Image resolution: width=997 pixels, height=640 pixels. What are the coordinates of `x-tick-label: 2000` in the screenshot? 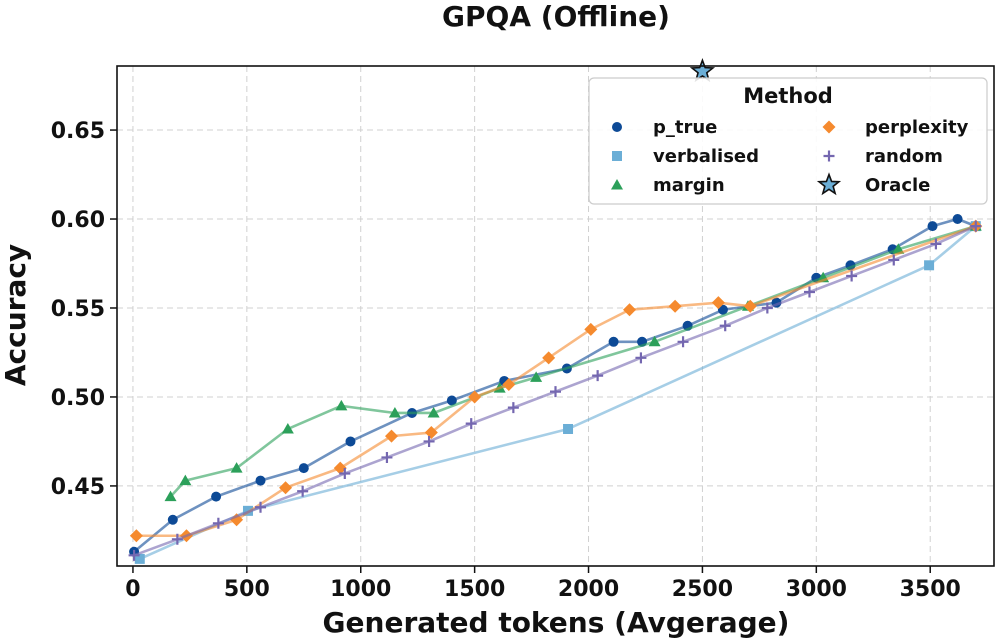 It's located at (588, 589).